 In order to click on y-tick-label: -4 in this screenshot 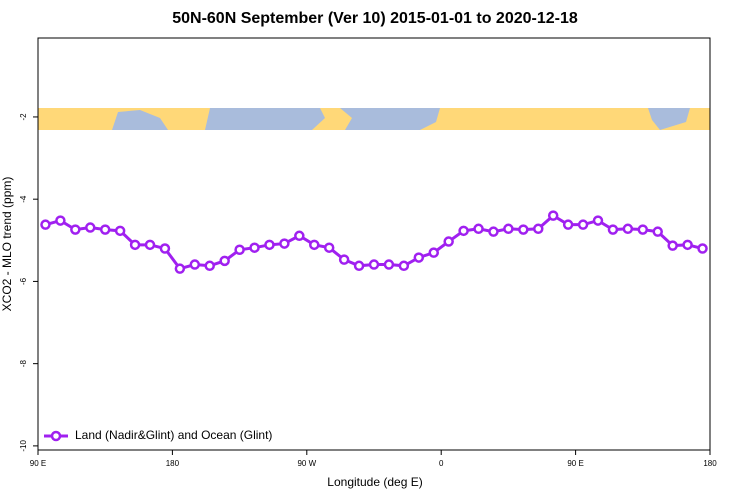, I will do `click(23, 199)`.